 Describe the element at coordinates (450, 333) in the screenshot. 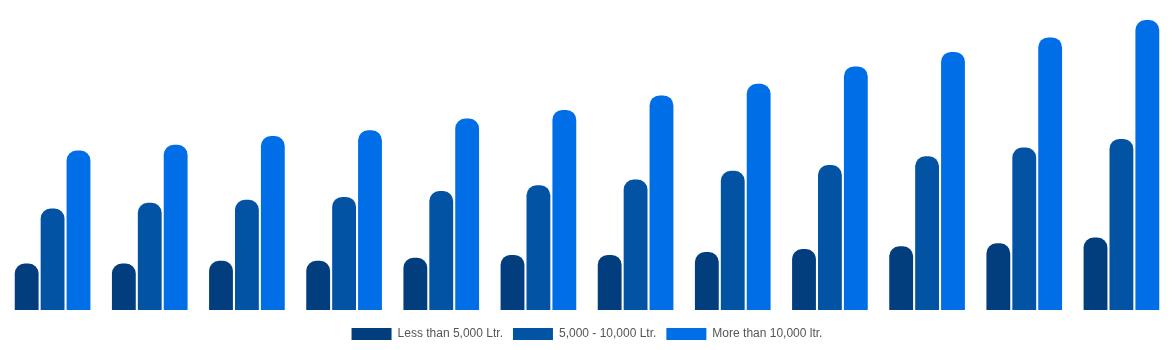

I see `legend-label: Less than 5,000 Ltr.` at that location.